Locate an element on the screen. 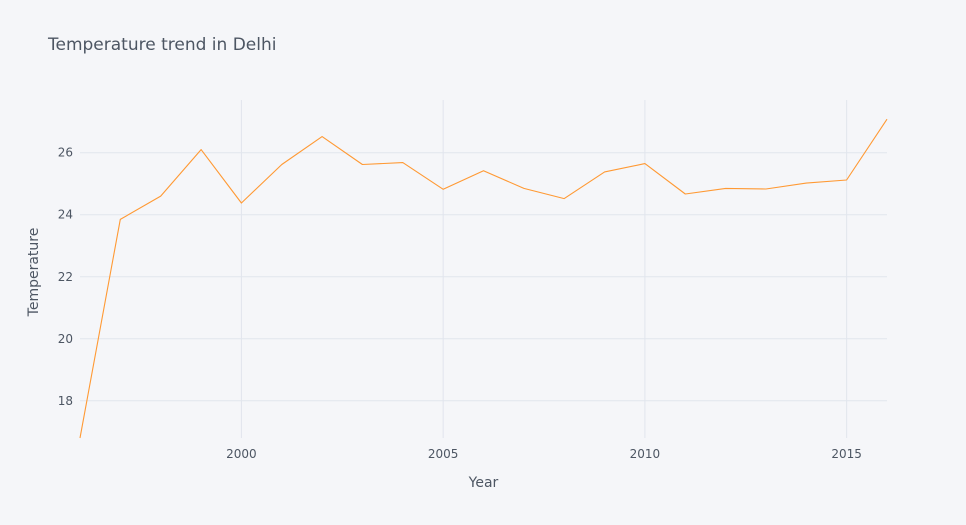 This screenshot has height=525, width=966. x-tick-label: 2010 is located at coordinates (645, 454).